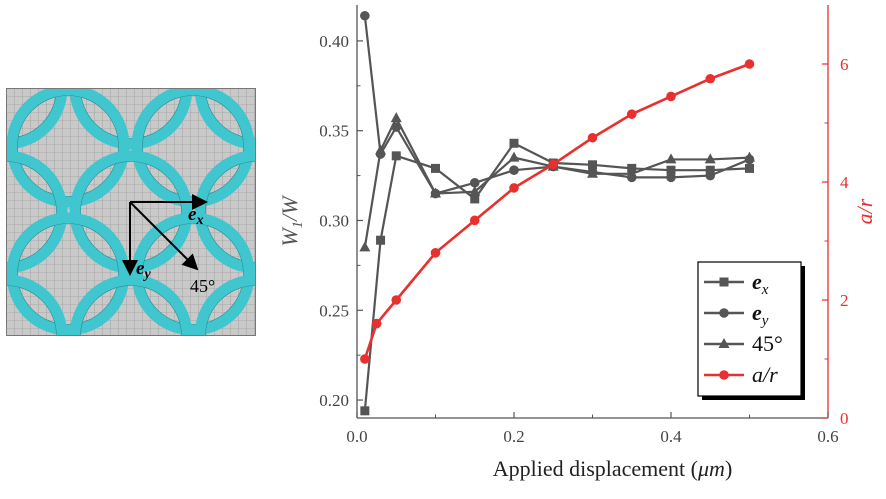 The image size is (886, 499). What do you see at coordinates (844, 182) in the screenshot?
I see `y-right-tick-label: 4` at bounding box center [844, 182].